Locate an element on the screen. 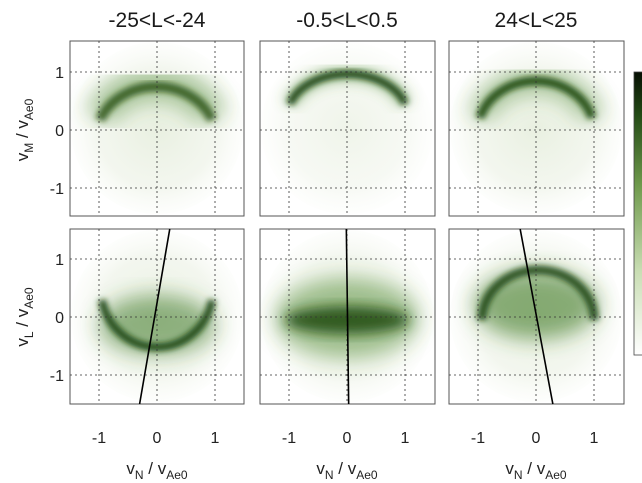  panel-top-right is located at coordinates (536, 128).